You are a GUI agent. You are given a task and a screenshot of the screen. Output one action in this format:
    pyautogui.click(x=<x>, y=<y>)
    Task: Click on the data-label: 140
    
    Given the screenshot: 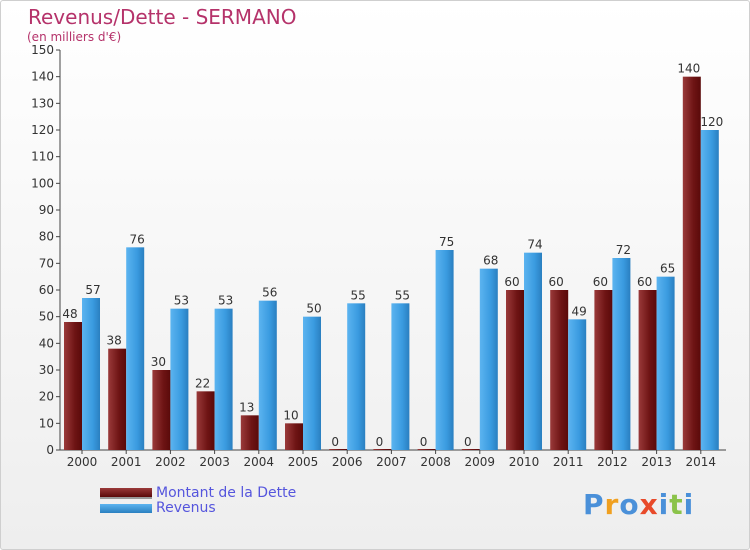 What is the action you would take?
    pyautogui.click(x=688, y=69)
    